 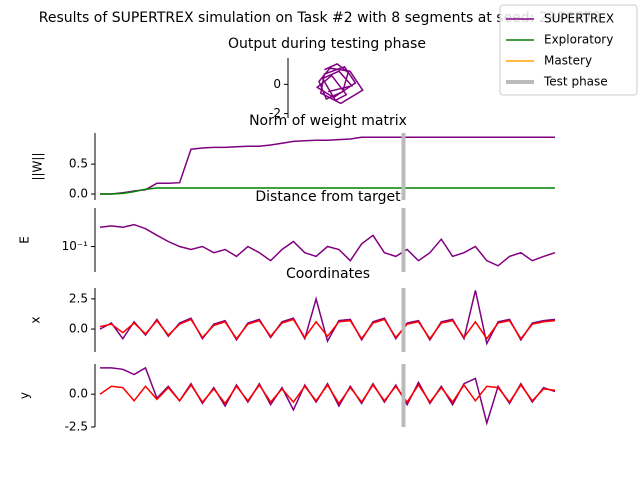 I want to click on y-tick-label: 10⁻¹, so click(x=75, y=246).